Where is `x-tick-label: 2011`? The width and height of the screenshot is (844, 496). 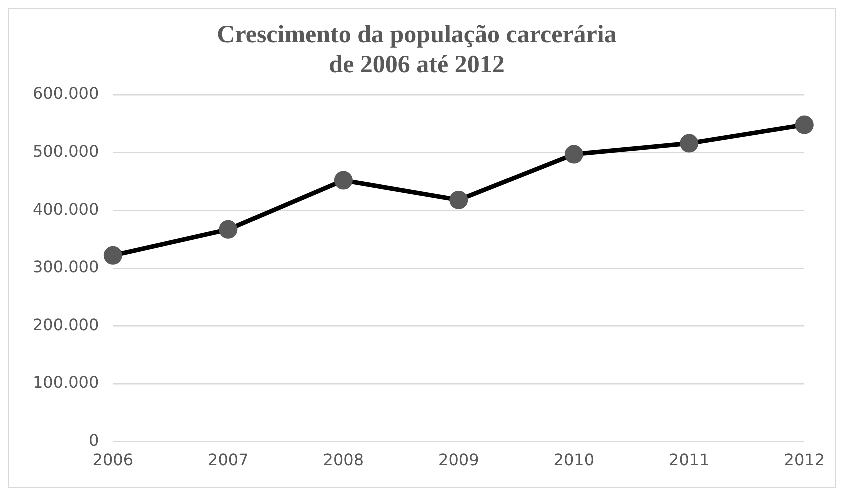 x-tick-label: 2011 is located at coordinates (689, 460).